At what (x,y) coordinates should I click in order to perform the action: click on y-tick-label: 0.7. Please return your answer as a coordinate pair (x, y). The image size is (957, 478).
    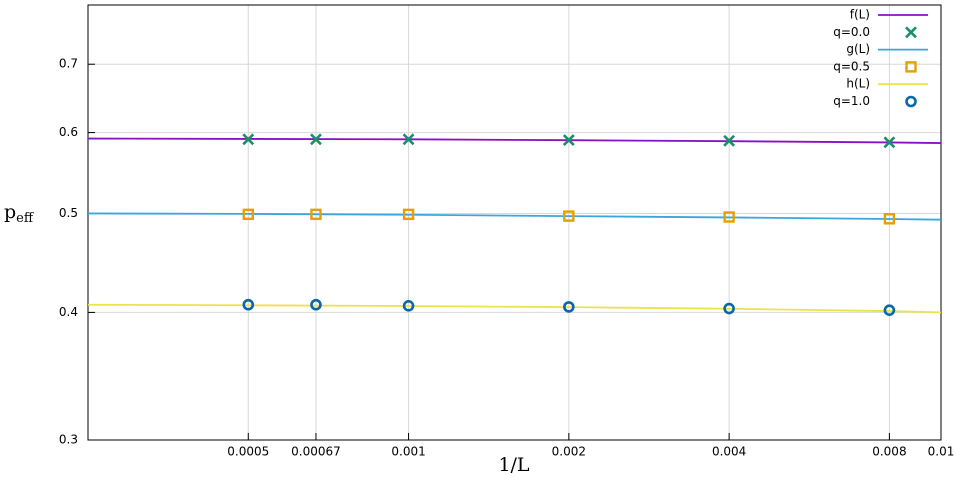
    Looking at the image, I should click on (68, 64).